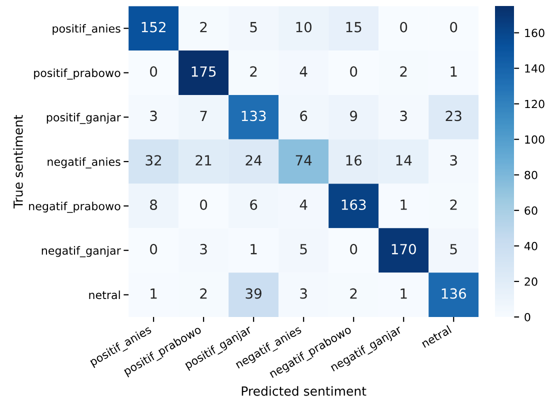 This screenshot has width=547, height=409. What do you see at coordinates (354, 27) in the screenshot?
I see `data-label: 15` at bounding box center [354, 27].